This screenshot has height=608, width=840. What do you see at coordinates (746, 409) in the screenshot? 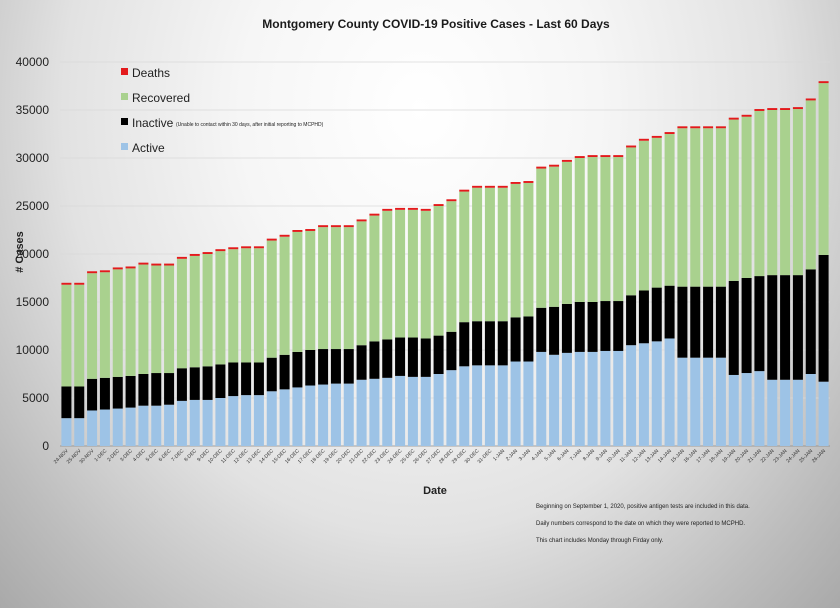
I see `bar-active-20-jan` at bounding box center [746, 409].